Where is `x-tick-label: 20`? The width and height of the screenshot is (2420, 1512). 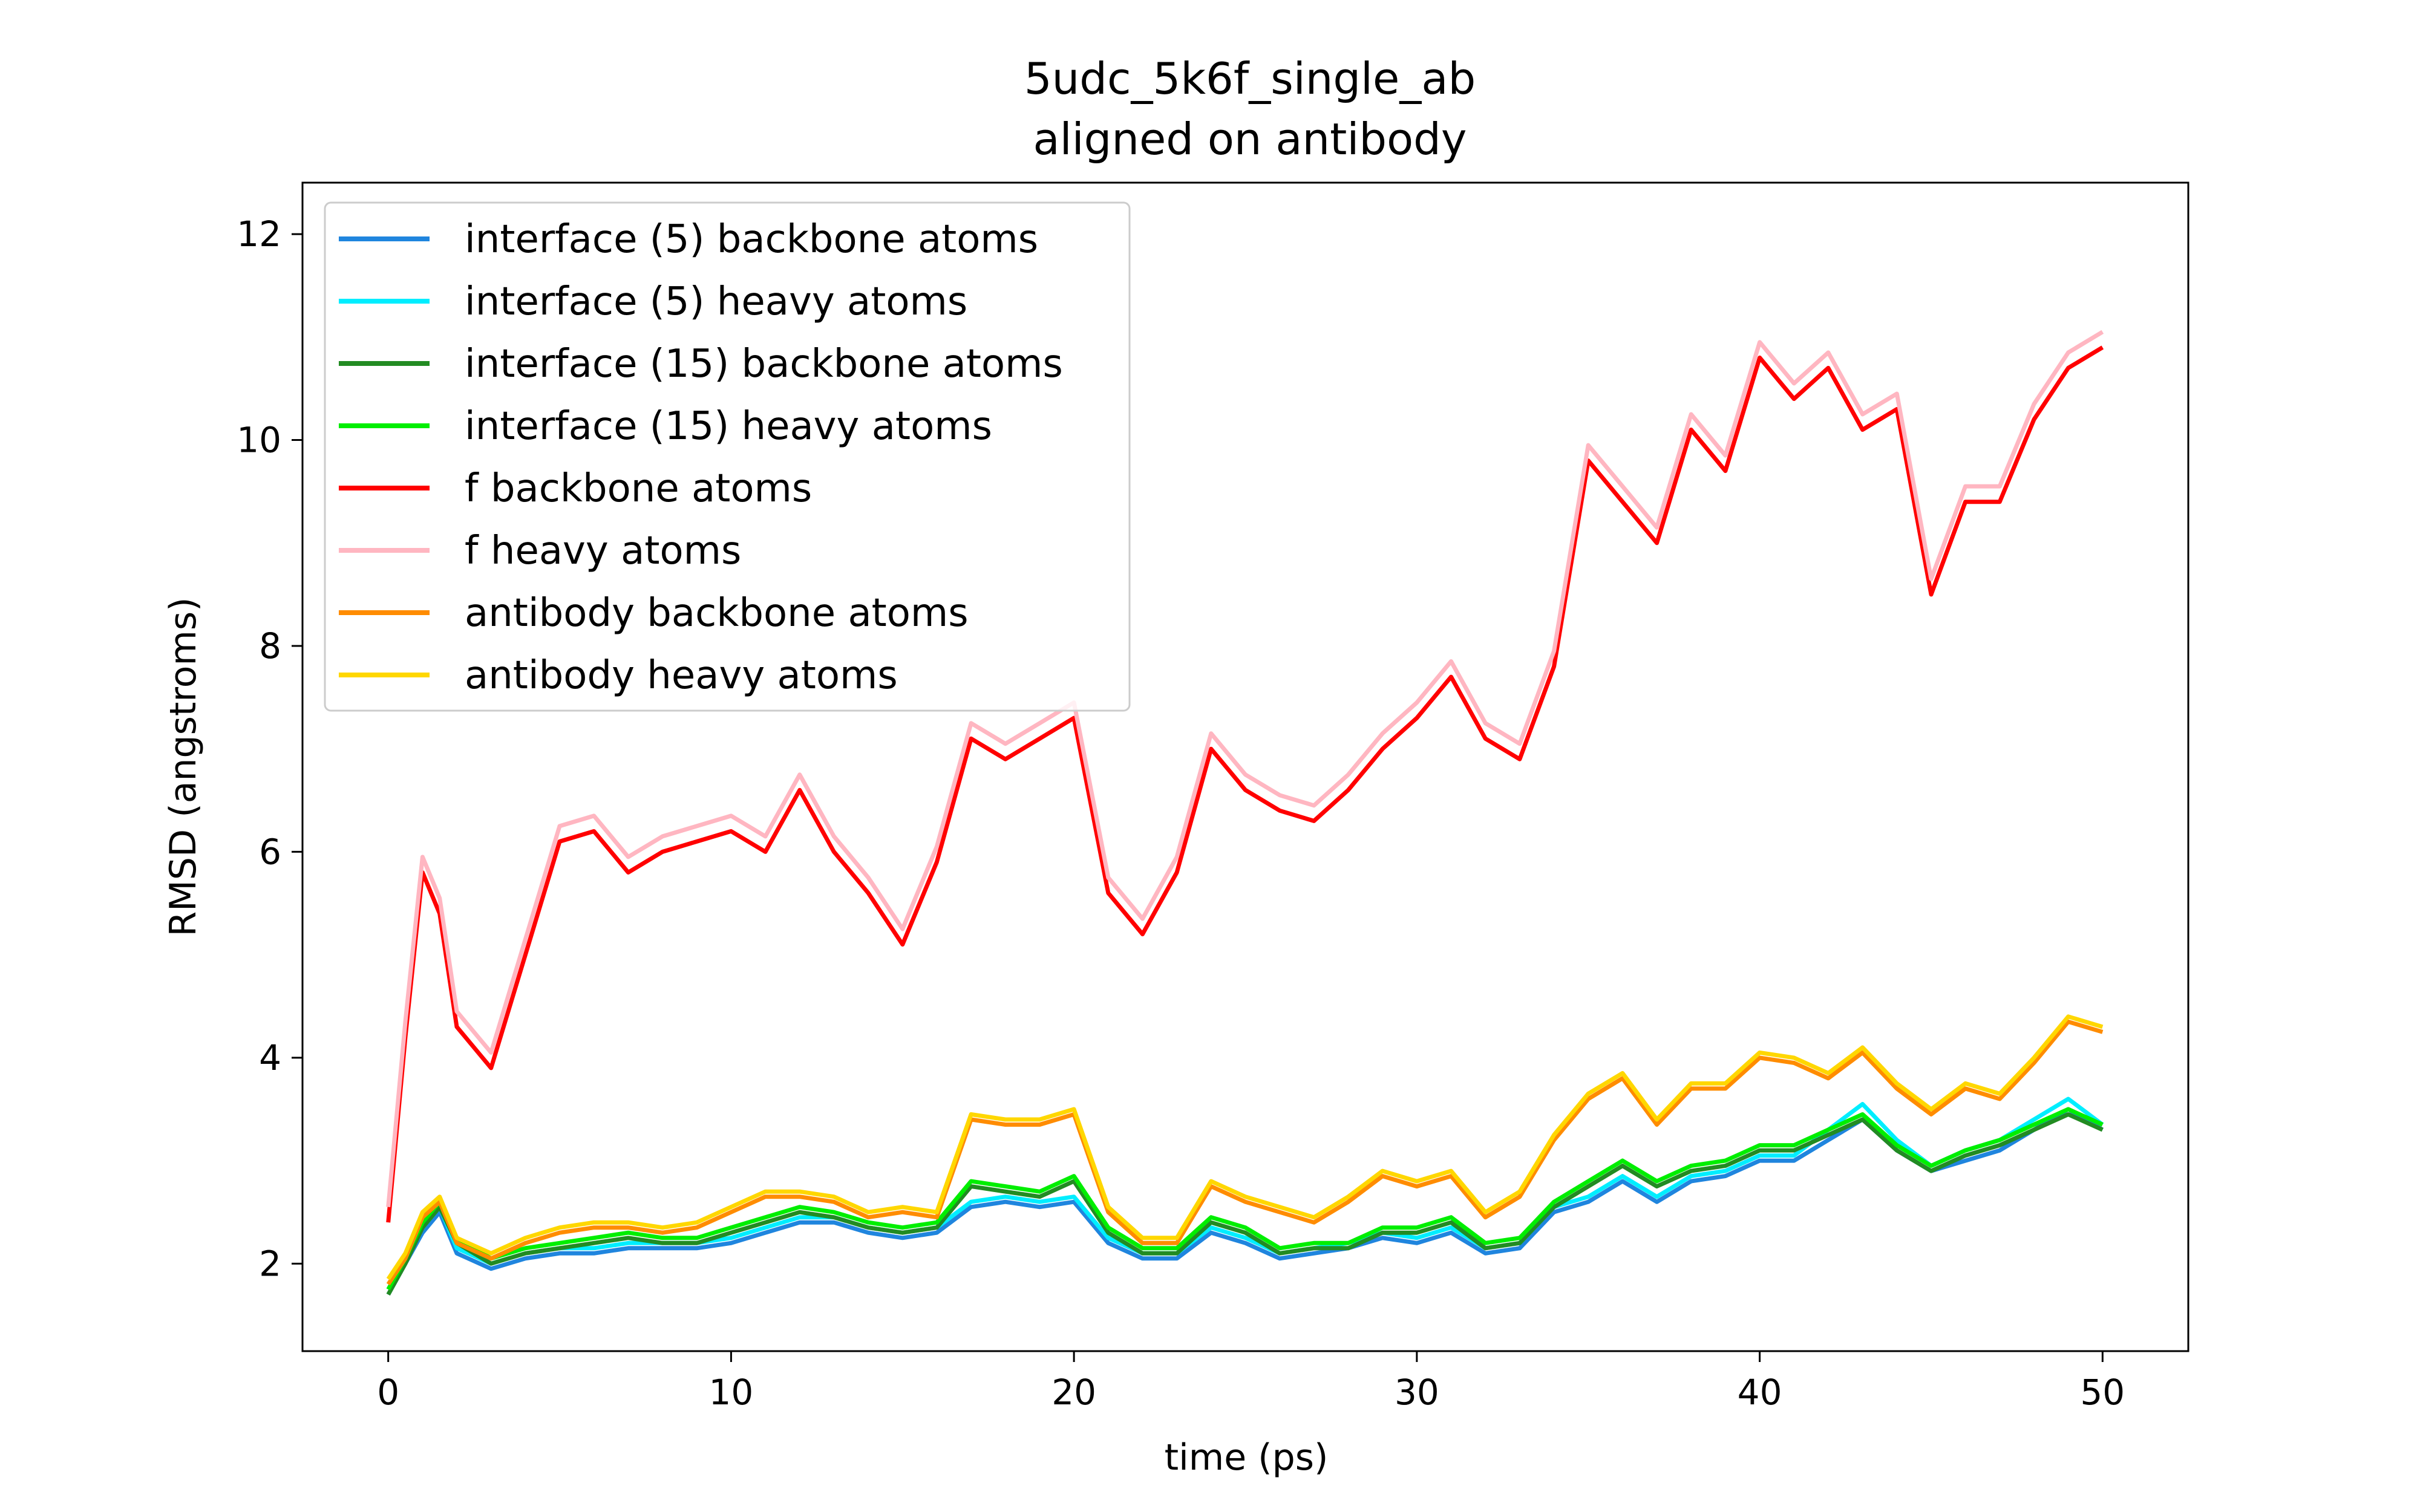
x-tick-label: 20 is located at coordinates (1073, 1392).